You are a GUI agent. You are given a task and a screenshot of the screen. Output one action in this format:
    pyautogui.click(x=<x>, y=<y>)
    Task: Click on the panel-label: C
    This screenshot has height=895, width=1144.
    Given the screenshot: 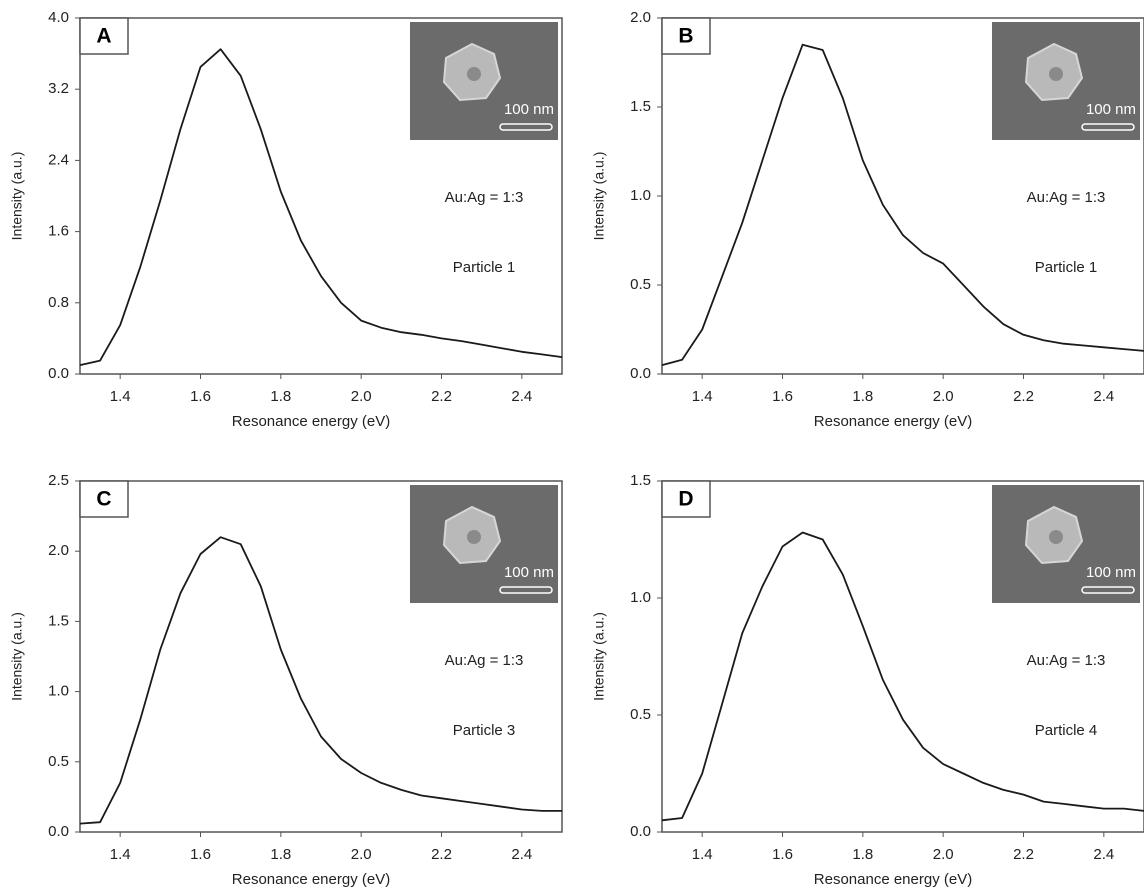 What is the action you would take?
    pyautogui.click(x=103, y=499)
    